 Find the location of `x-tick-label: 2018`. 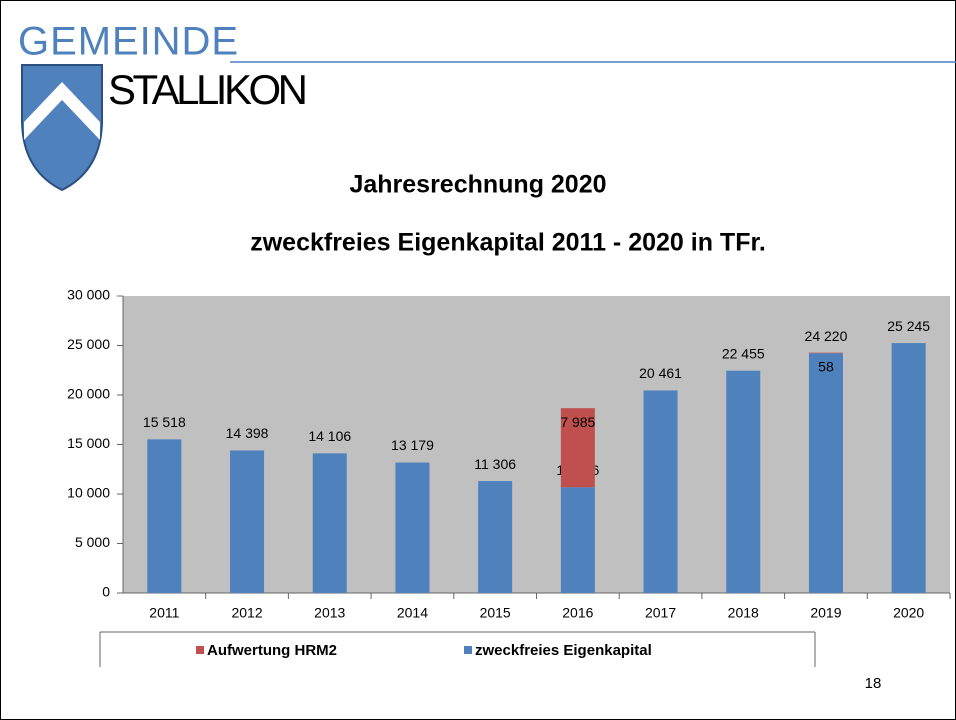

x-tick-label: 2018 is located at coordinates (743, 613).